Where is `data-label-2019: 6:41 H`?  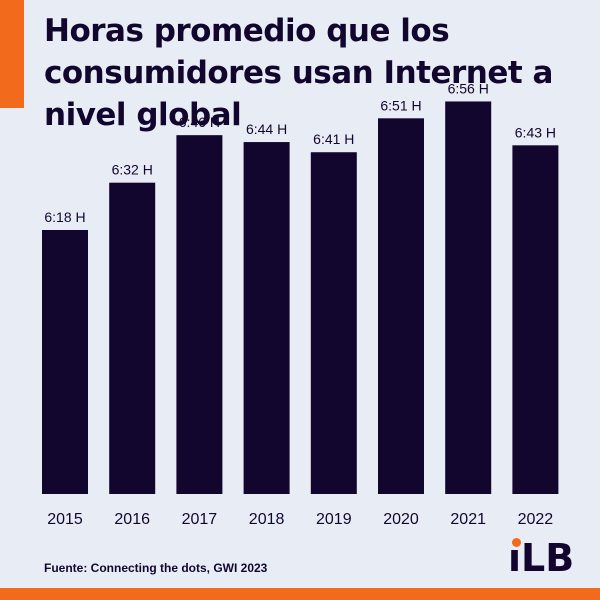
data-label-2019: 6:41 H is located at coordinates (333, 139).